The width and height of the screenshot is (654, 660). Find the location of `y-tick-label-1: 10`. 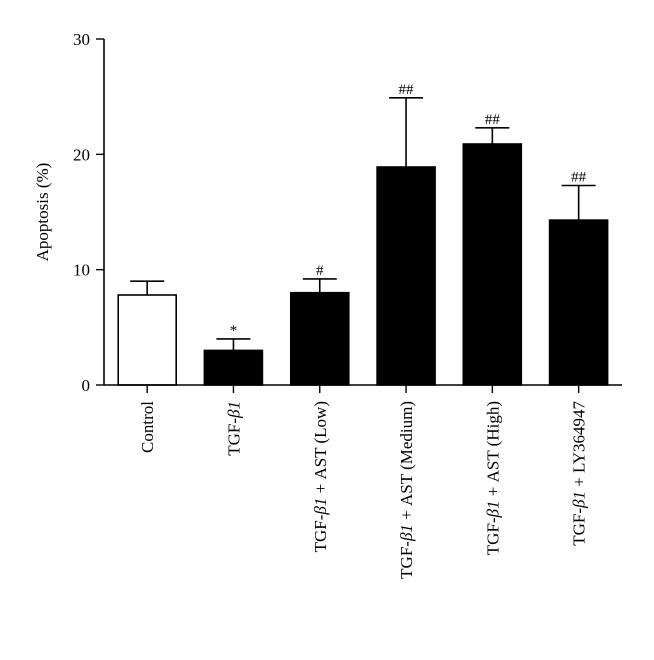

y-tick-label-1: 10 is located at coordinates (81, 270).